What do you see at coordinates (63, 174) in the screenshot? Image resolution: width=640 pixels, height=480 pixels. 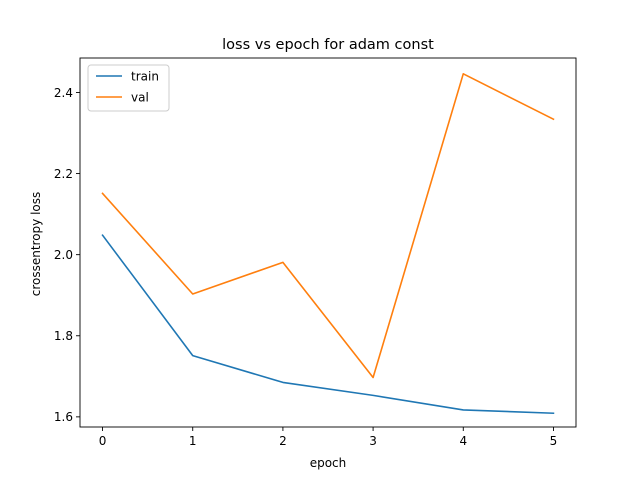 I see `y-tick-label-3: 2.2` at bounding box center [63, 174].